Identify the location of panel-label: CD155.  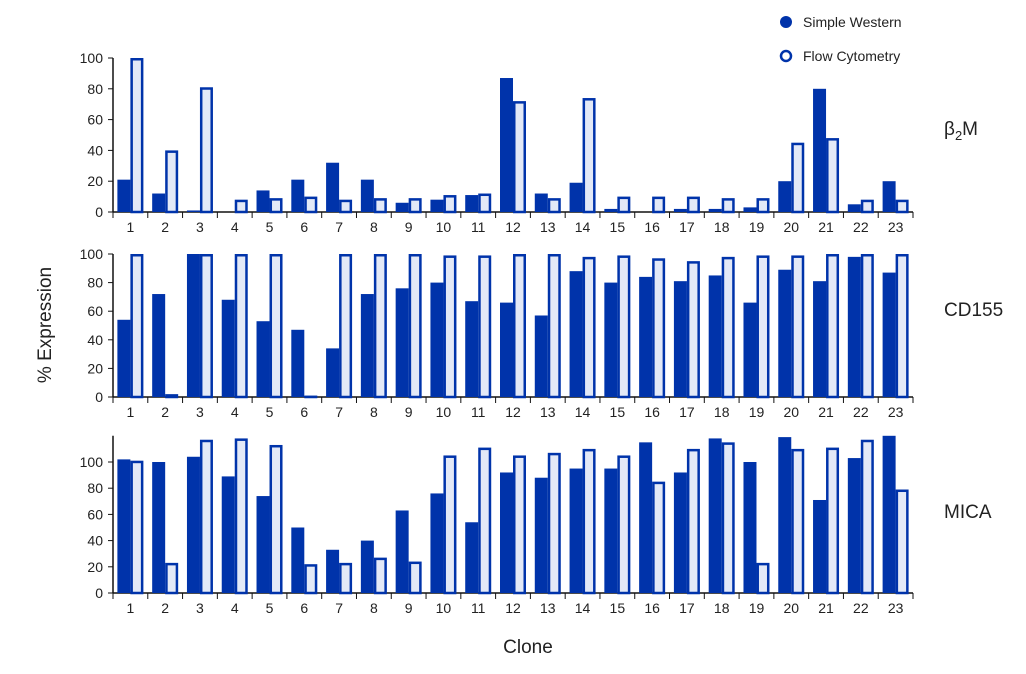
(973, 310).